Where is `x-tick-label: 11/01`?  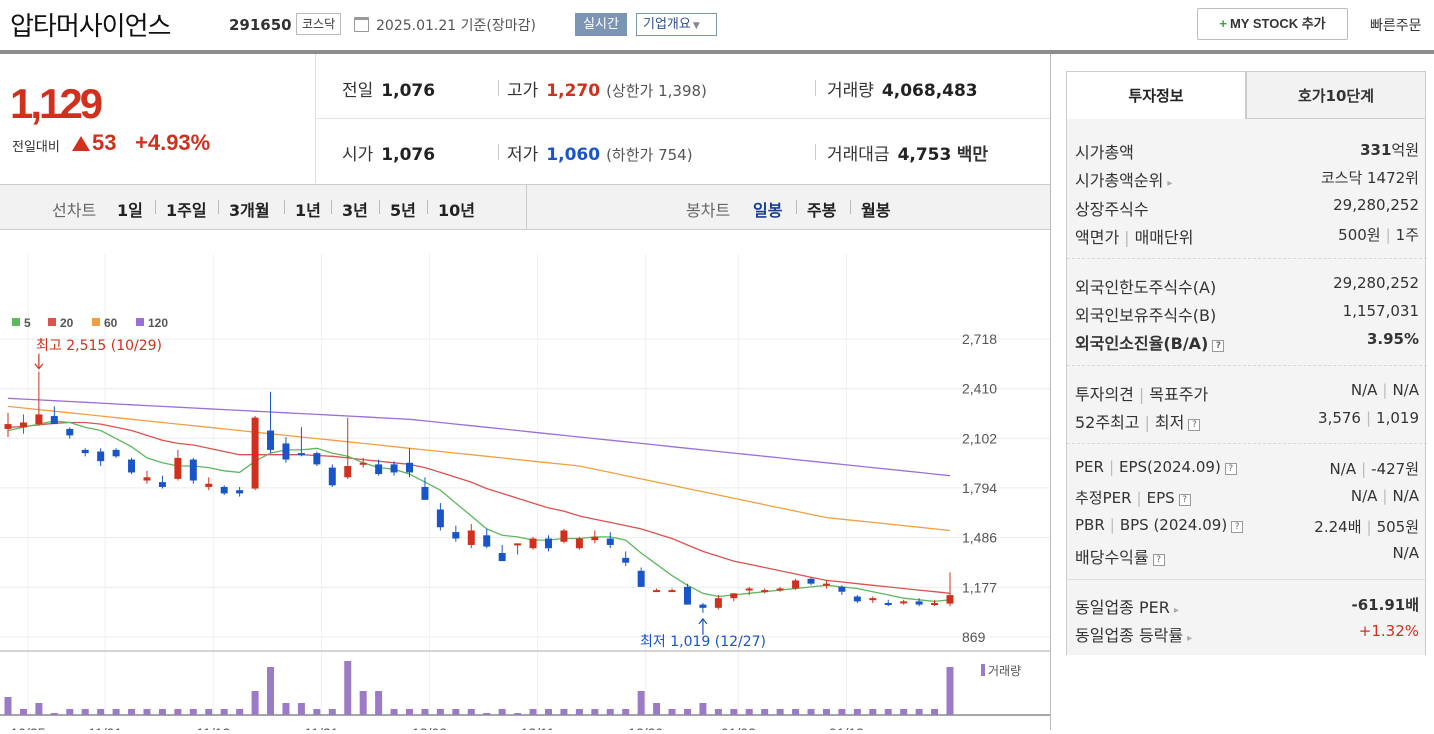
x-tick-label: 11/01 is located at coordinates (105, 727).